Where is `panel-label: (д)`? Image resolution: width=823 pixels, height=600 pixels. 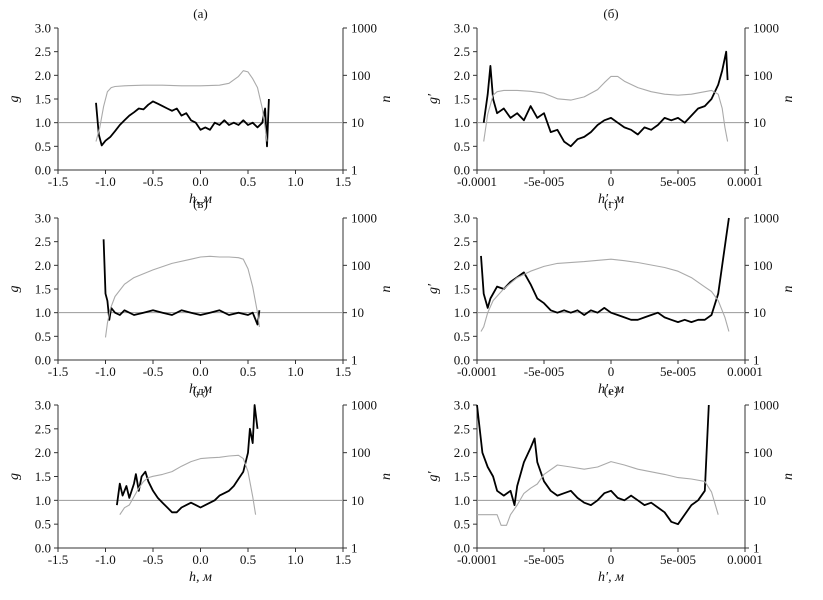 panel-label: (д) is located at coordinates (200, 390).